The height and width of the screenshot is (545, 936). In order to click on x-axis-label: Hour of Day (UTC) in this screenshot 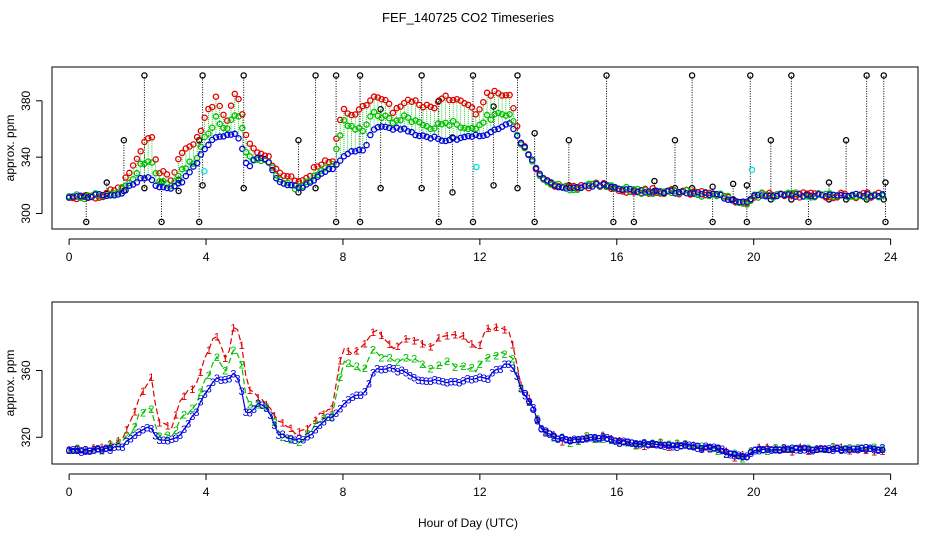, I will do `click(468, 523)`.